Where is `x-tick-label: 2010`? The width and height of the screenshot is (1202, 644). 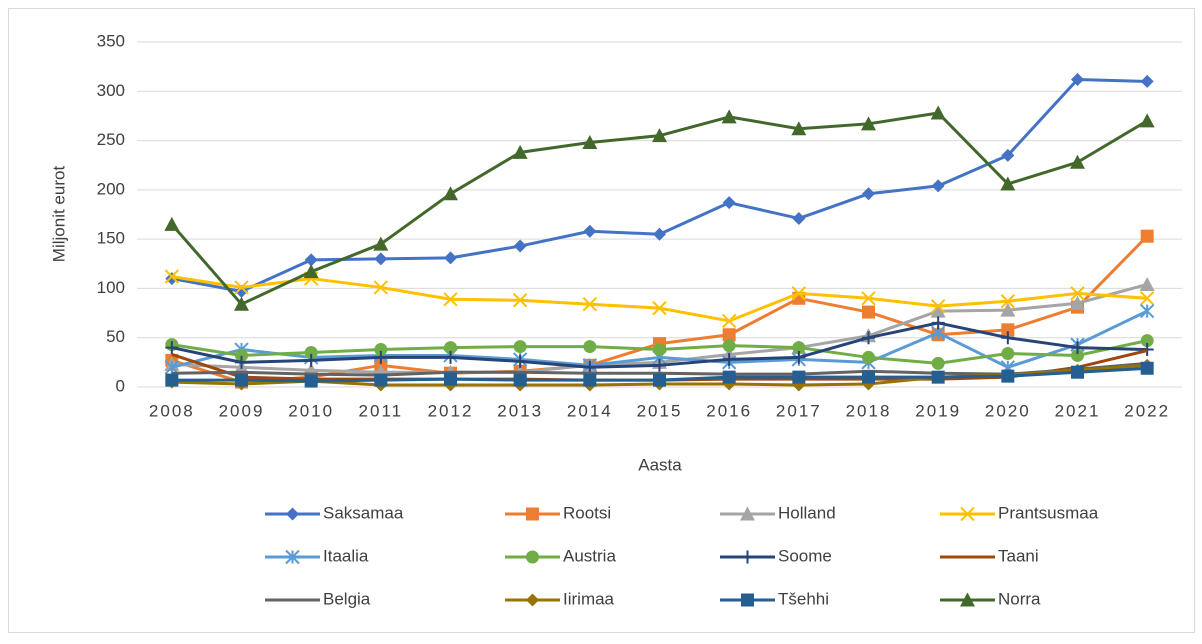
x-tick-label: 2010 is located at coordinates (311, 410).